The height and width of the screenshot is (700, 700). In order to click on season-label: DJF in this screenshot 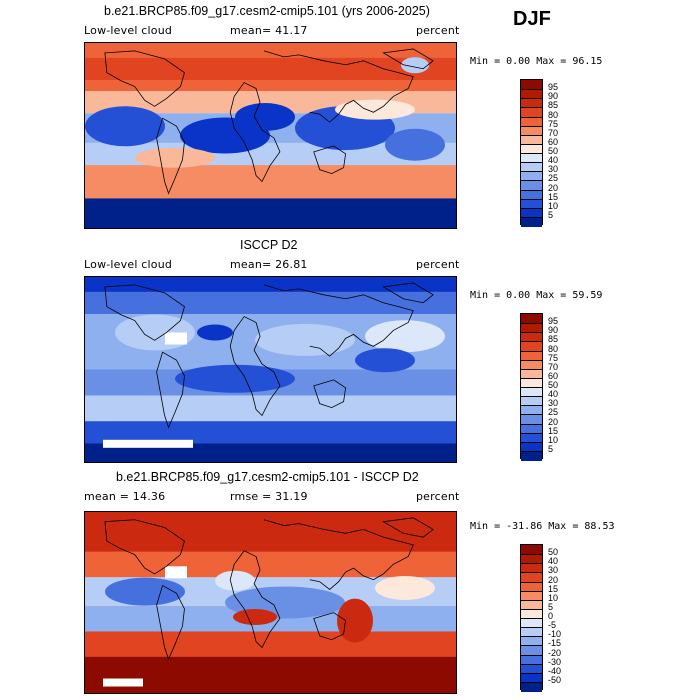, I will do `click(532, 19)`.